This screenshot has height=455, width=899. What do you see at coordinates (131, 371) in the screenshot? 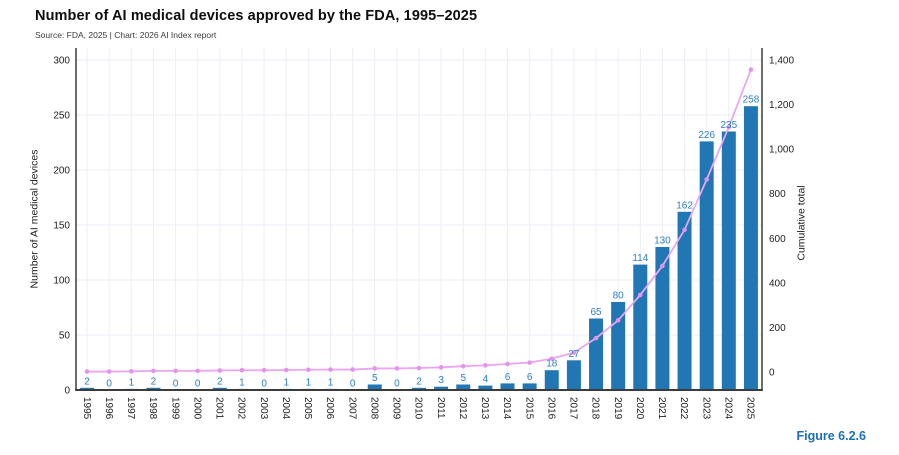
I see `cumulative-point-1997` at bounding box center [131, 371].